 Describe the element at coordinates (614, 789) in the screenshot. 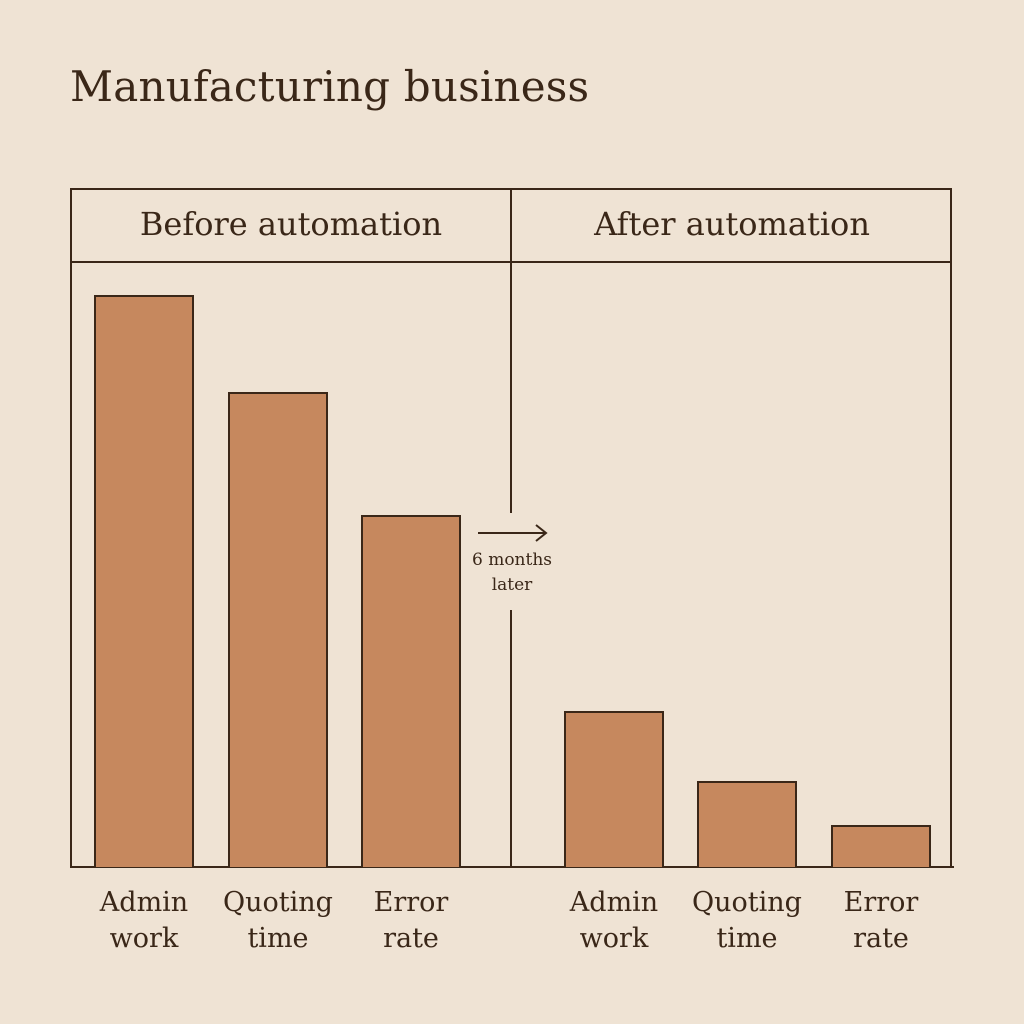

I see `bar-after-admin-work` at that location.